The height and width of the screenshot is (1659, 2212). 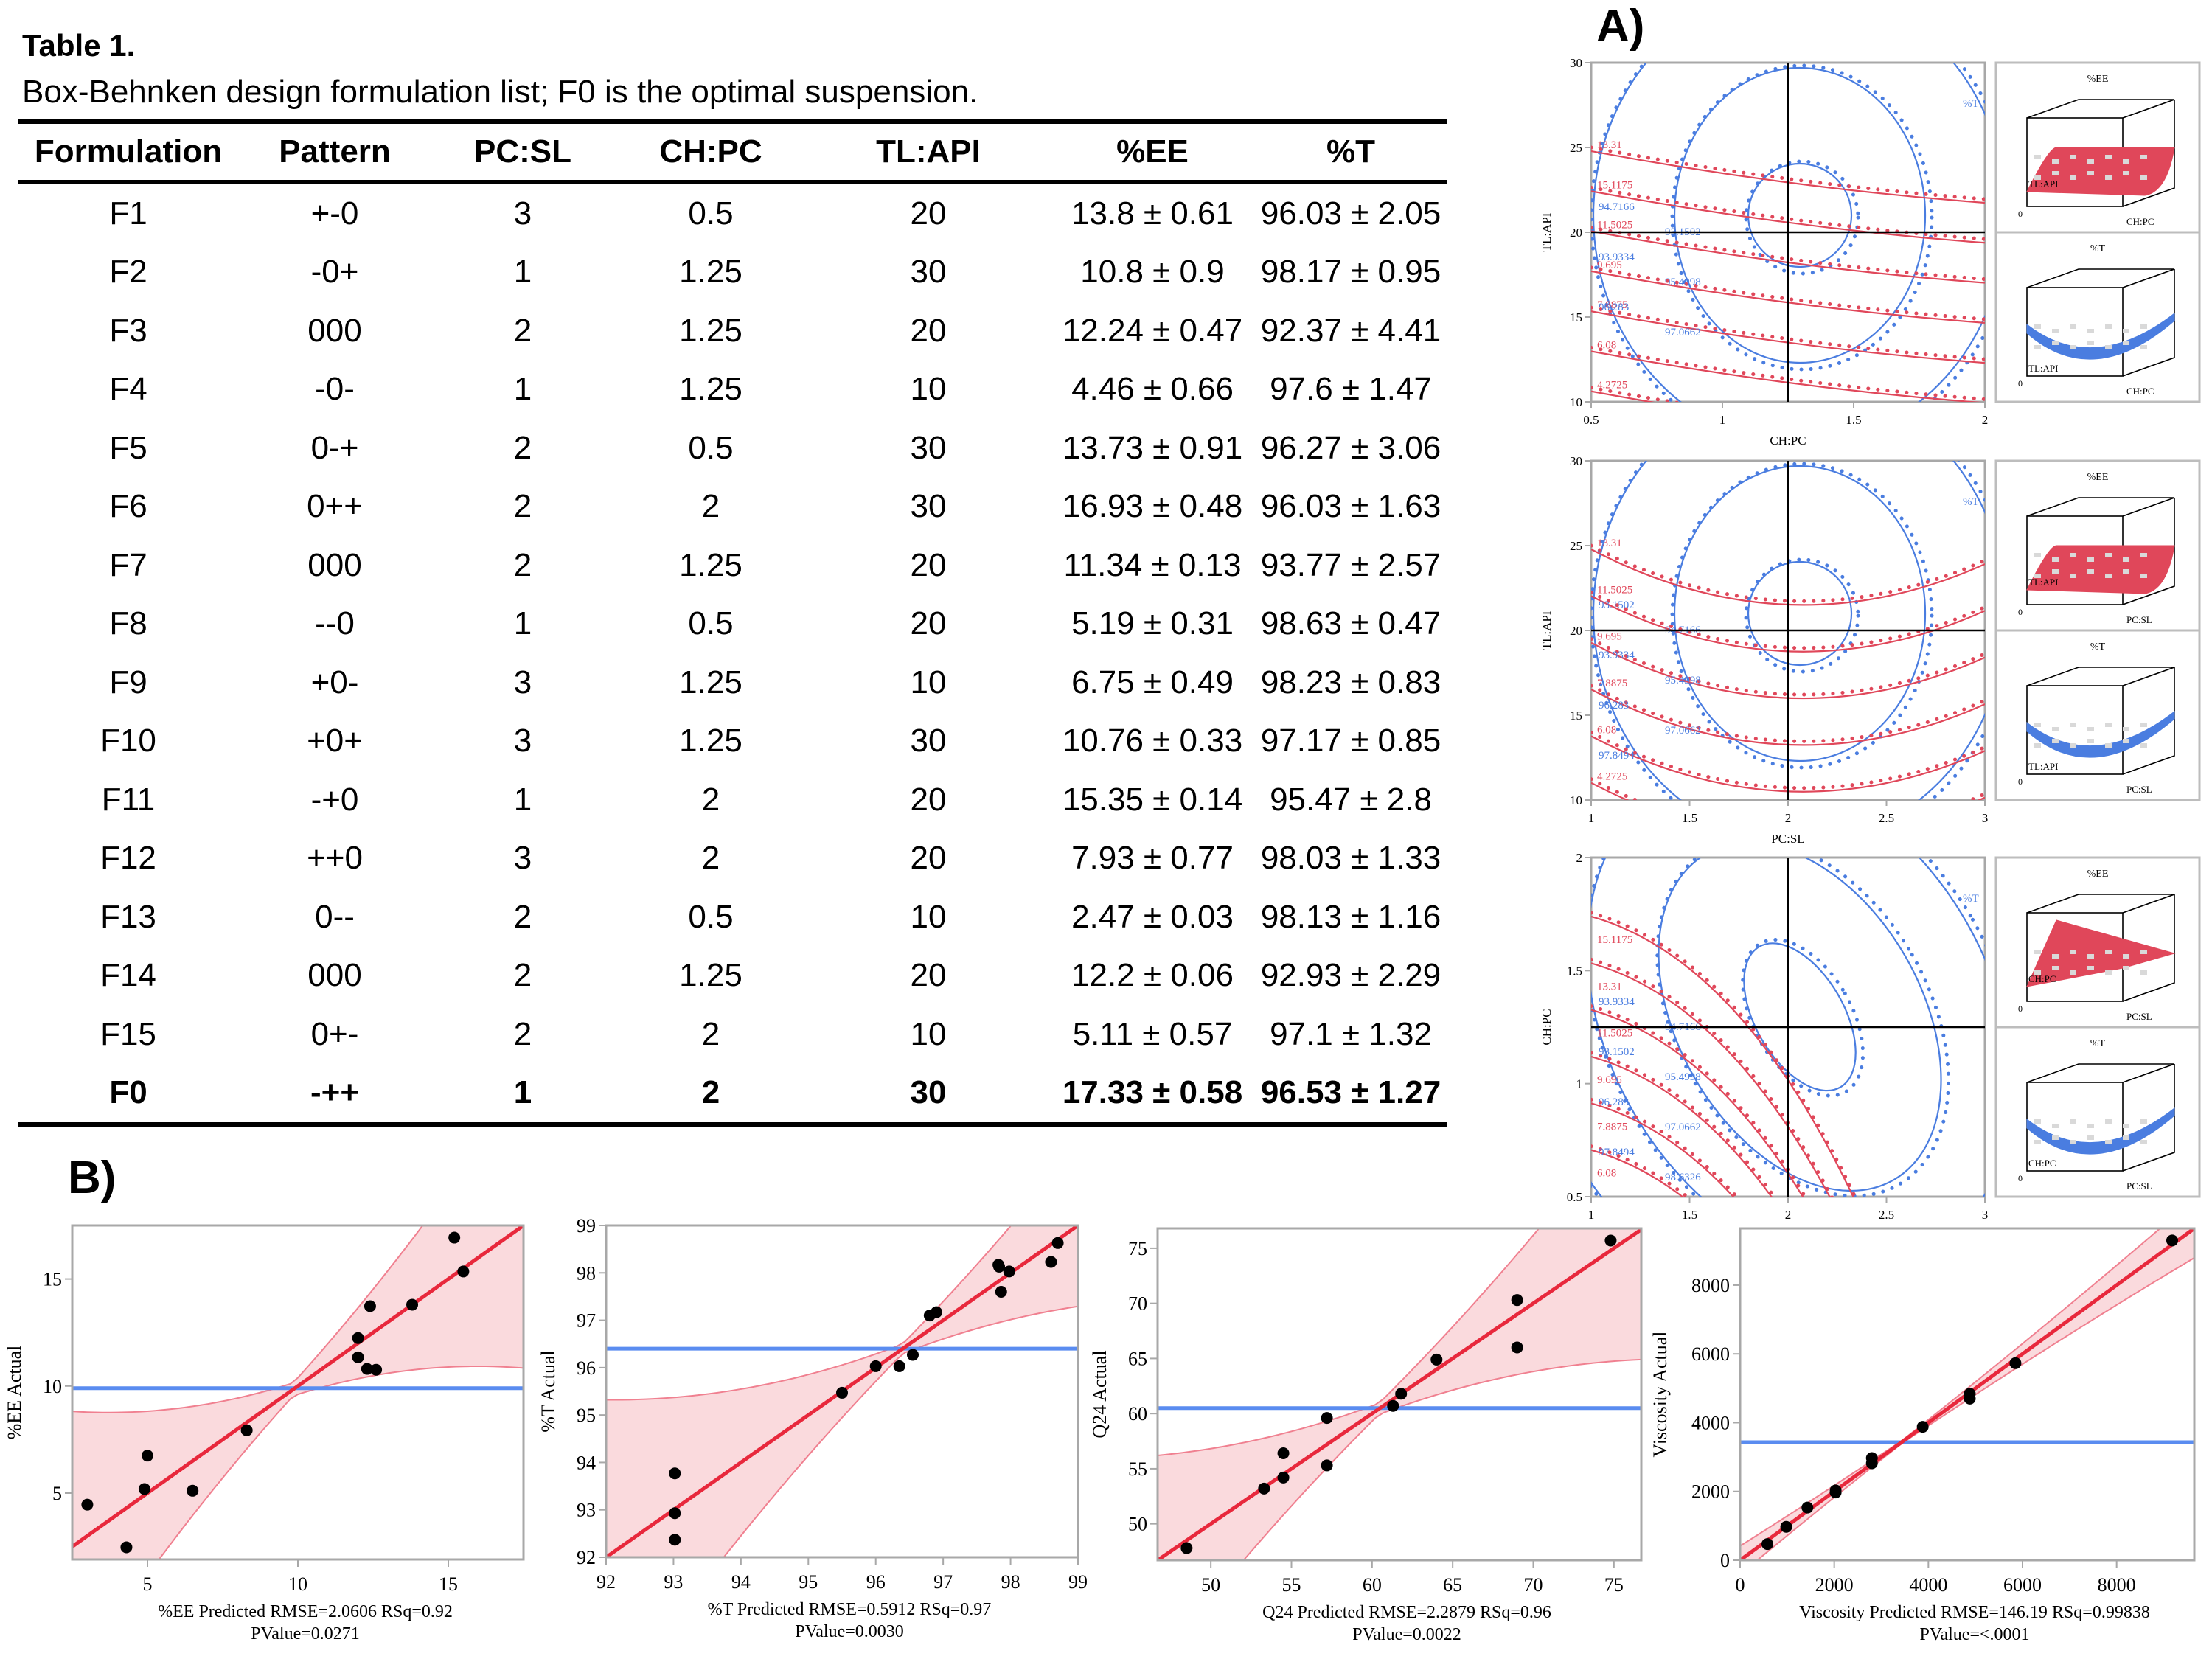 I want to click on cell-ch-pc: 1.25, so click(x=710, y=330).